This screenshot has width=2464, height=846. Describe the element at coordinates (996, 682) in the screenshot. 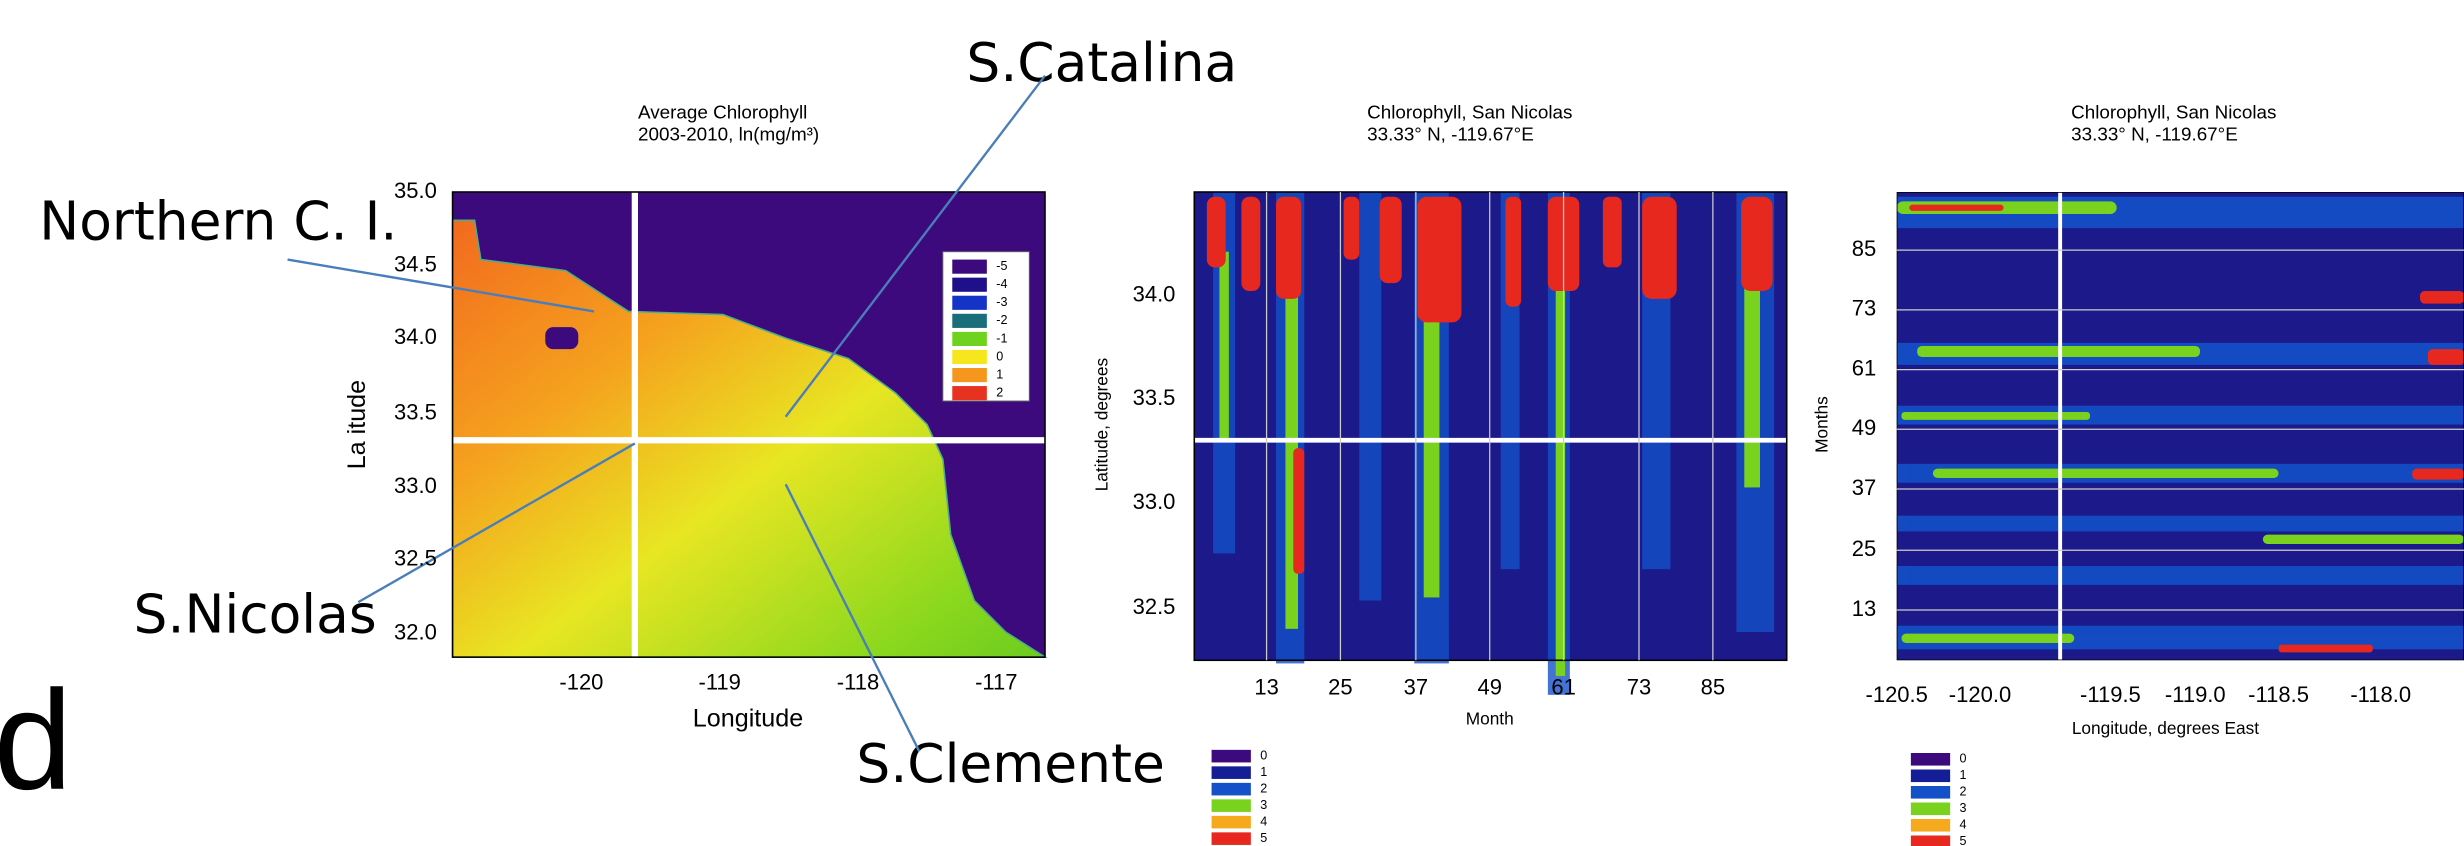

I see `x-tick-label: -117` at that location.